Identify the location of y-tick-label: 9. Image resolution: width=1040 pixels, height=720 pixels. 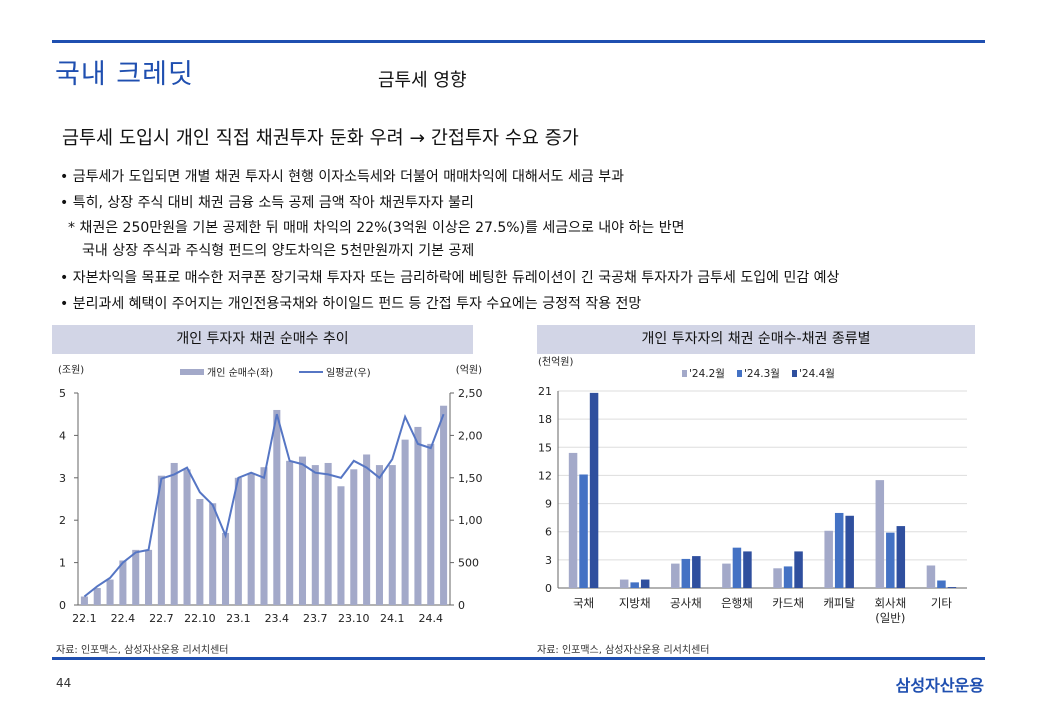
(548, 504).